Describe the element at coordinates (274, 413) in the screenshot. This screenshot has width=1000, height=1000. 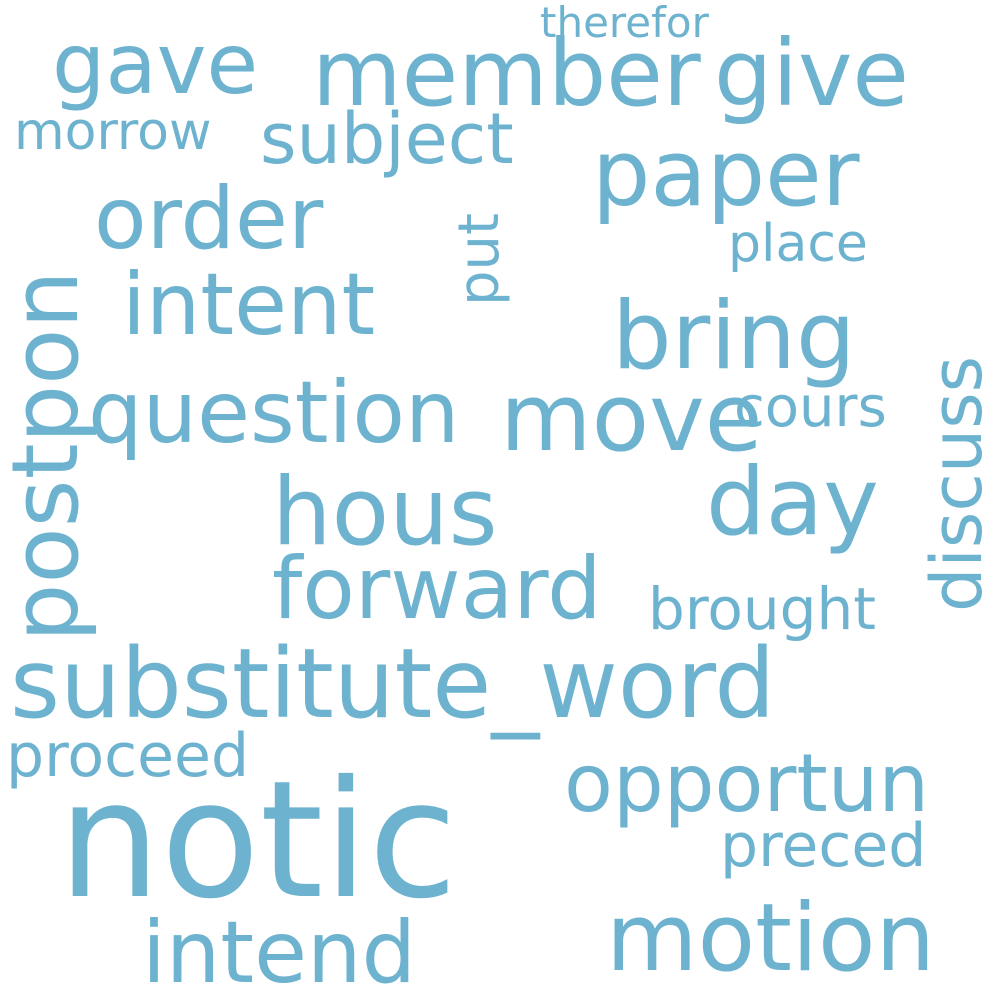
I see `word-question: question` at that location.